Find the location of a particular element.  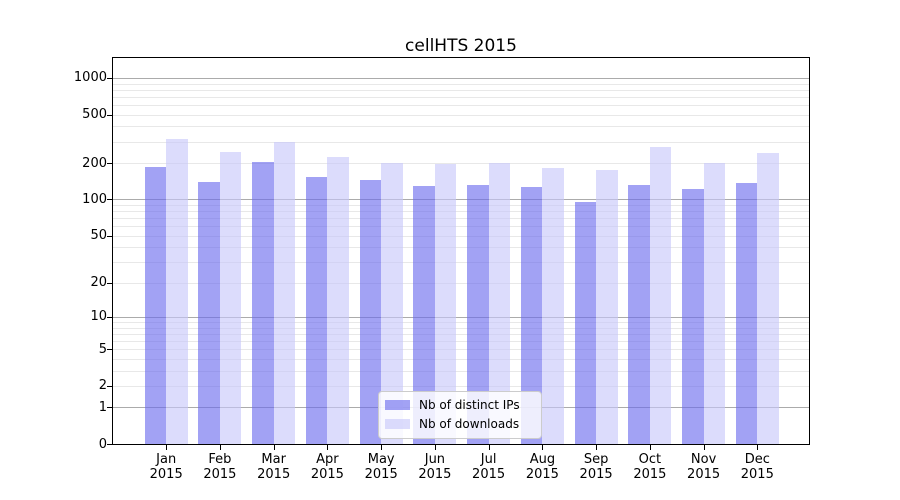

x-tick-label: Aug 2015 is located at coordinates (542, 467).